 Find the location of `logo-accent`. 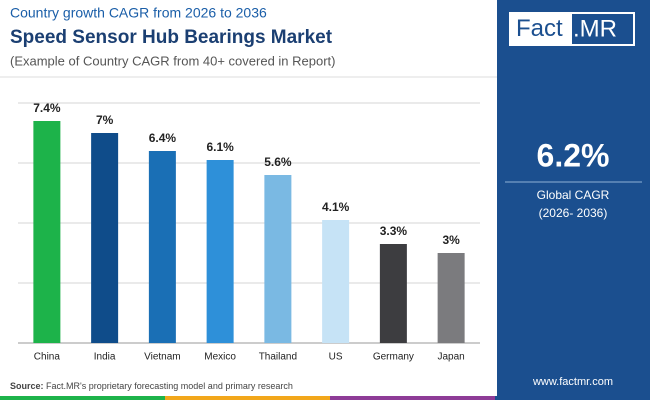

logo-accent is located at coordinates (602, 29).